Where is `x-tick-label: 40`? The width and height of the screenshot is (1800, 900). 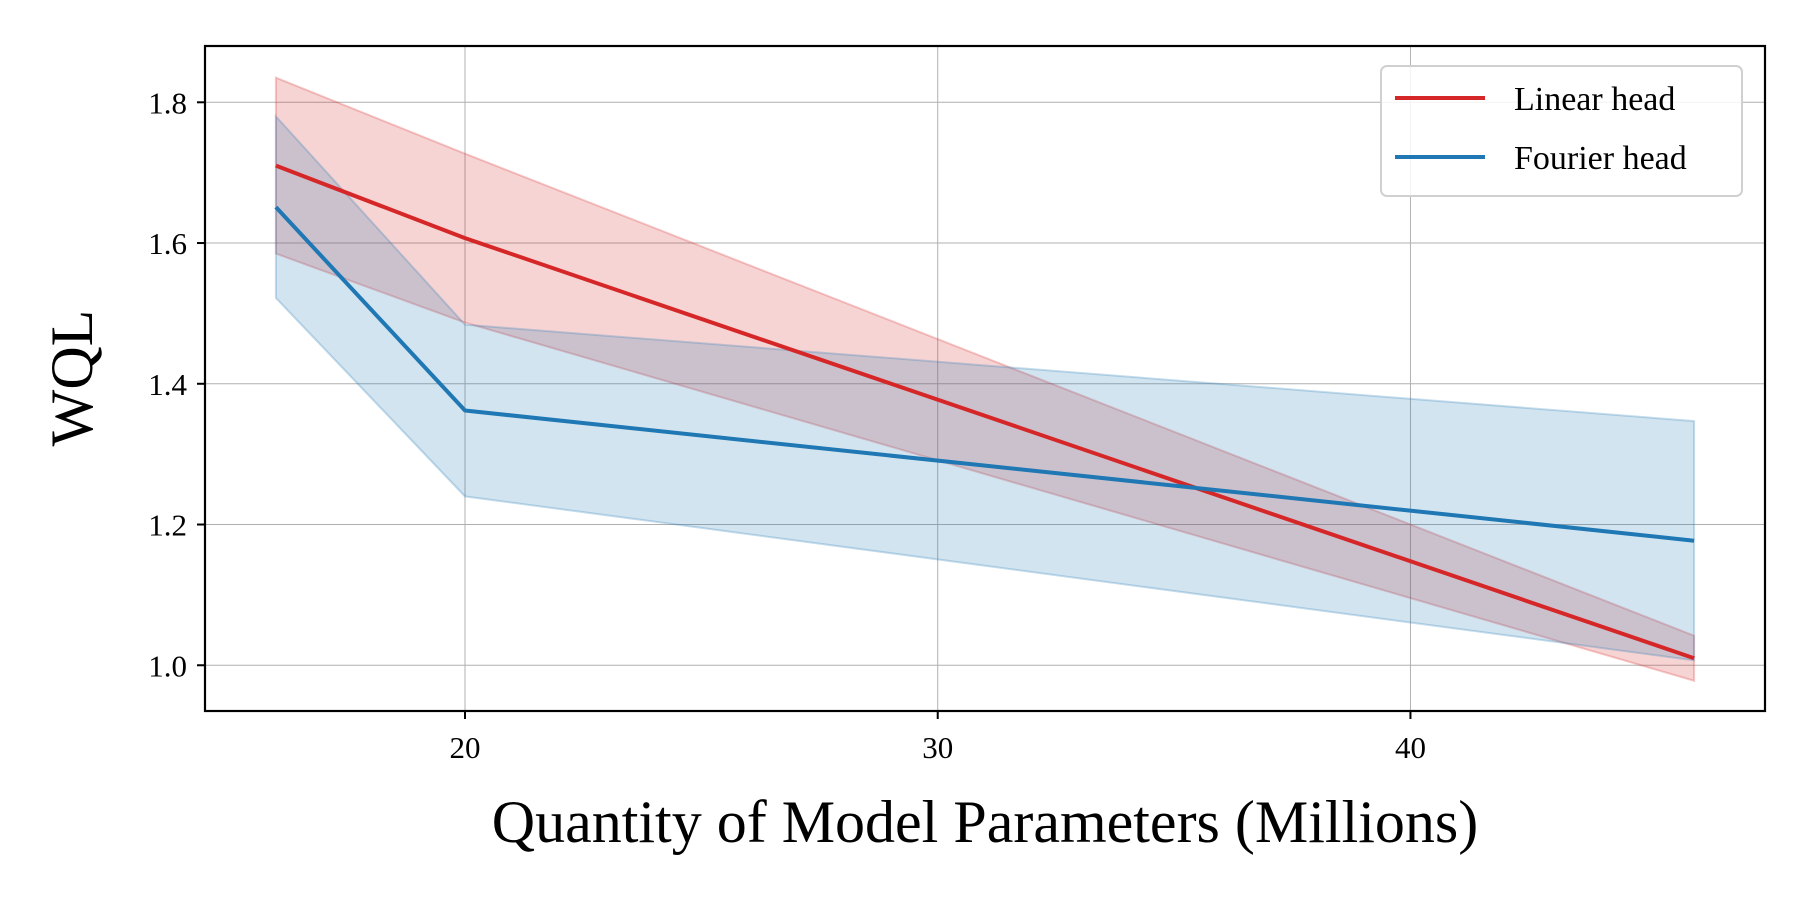
x-tick-label: 40 is located at coordinates (1410, 747).